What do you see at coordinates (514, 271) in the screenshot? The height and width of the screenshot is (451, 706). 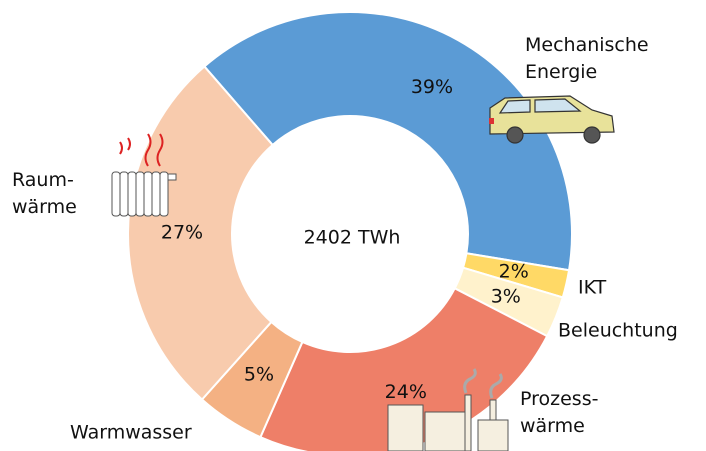 I see `value-label: 2%` at bounding box center [514, 271].